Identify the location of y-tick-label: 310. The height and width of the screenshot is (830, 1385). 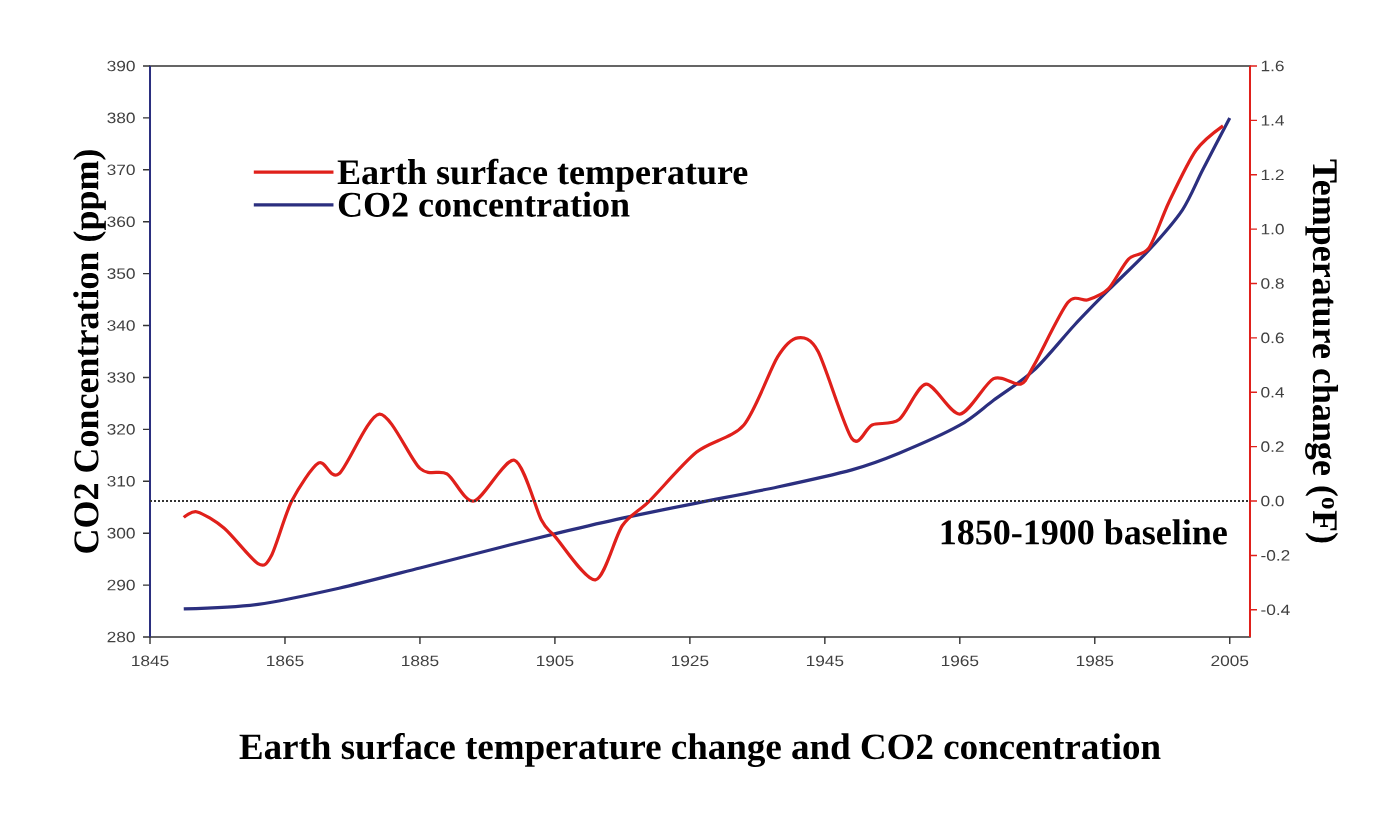
(121, 481).